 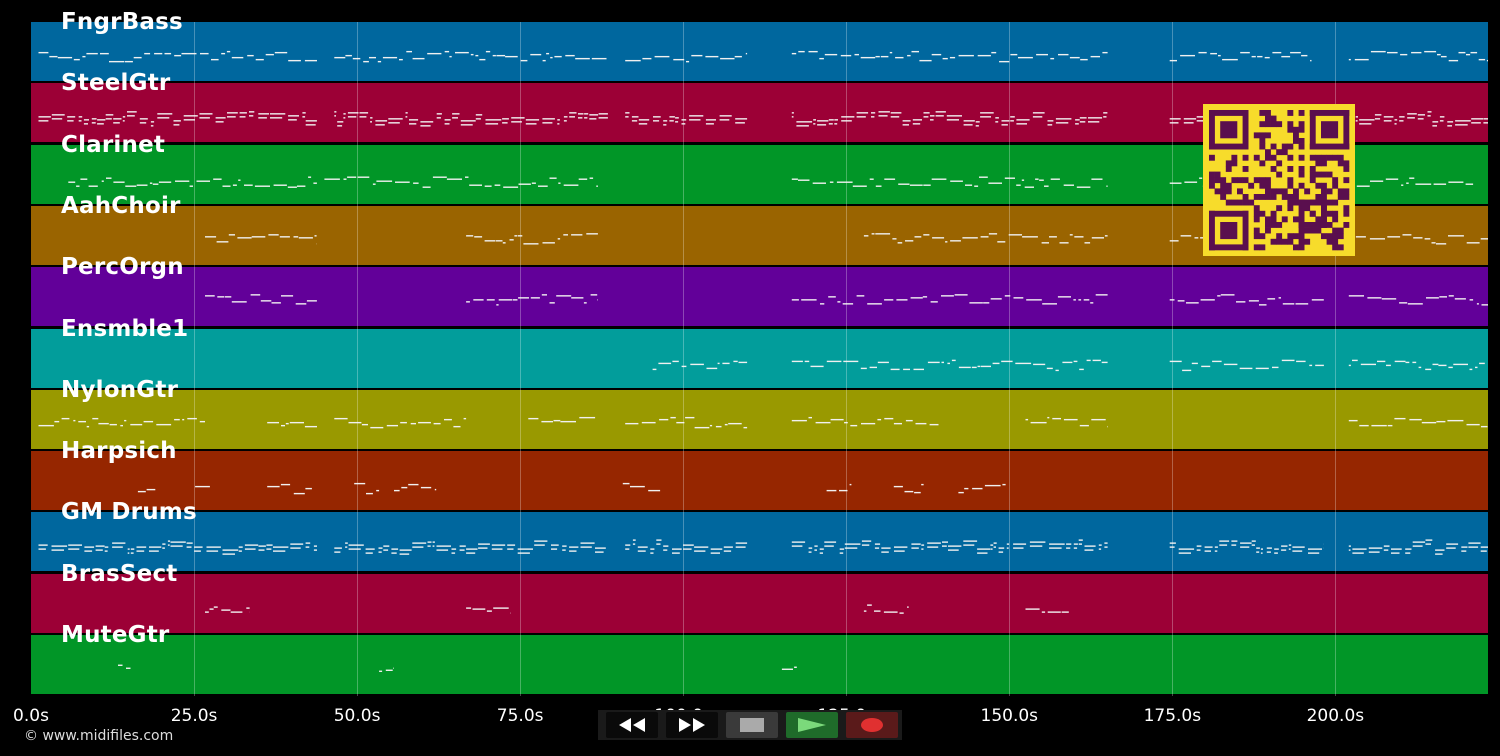 I want to click on stop-button, so click(x=752, y=725).